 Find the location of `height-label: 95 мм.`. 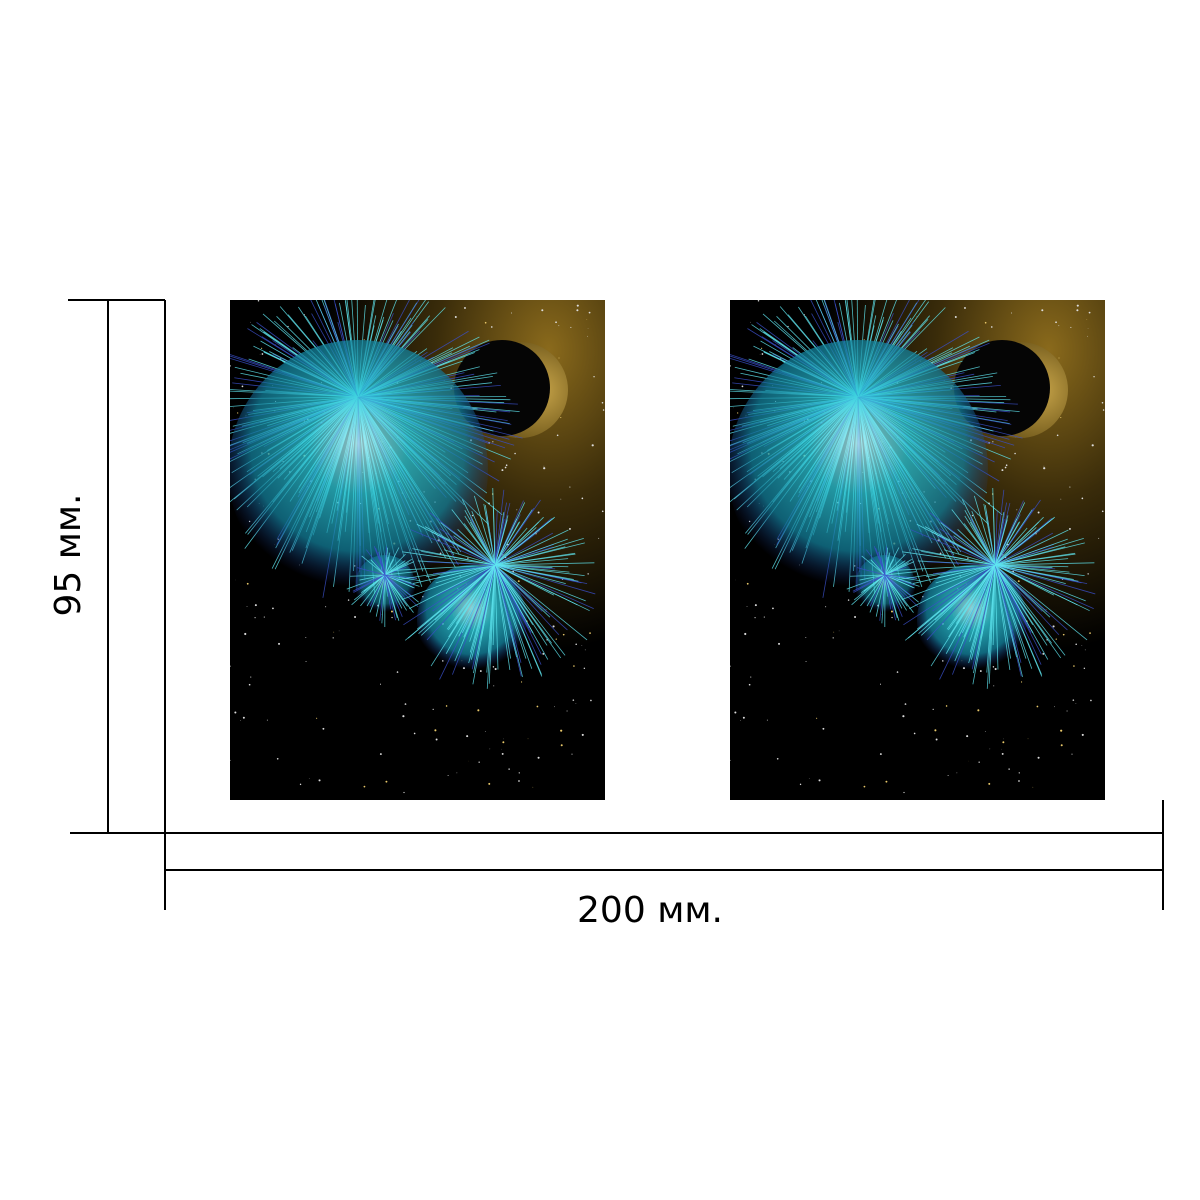

height-label: 95 мм. is located at coordinates (68, 554).